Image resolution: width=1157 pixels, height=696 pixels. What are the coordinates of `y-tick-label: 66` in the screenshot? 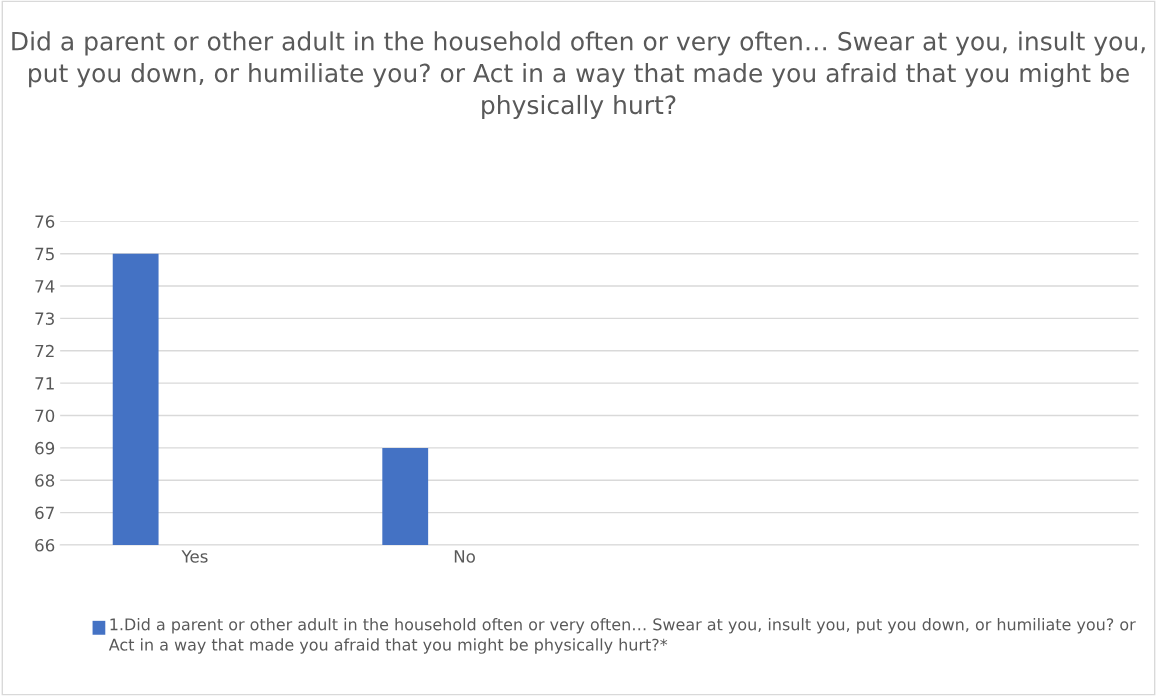 It's located at (45, 545).